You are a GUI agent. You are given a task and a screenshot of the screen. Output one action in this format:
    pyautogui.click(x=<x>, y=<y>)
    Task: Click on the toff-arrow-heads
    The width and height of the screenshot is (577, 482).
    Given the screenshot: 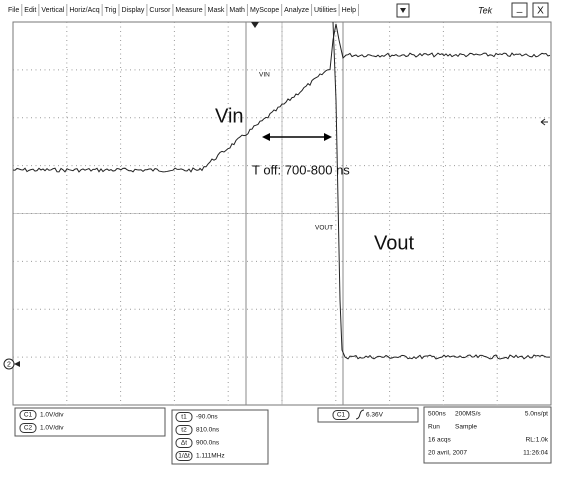 What is the action you would take?
    pyautogui.click(x=297, y=137)
    